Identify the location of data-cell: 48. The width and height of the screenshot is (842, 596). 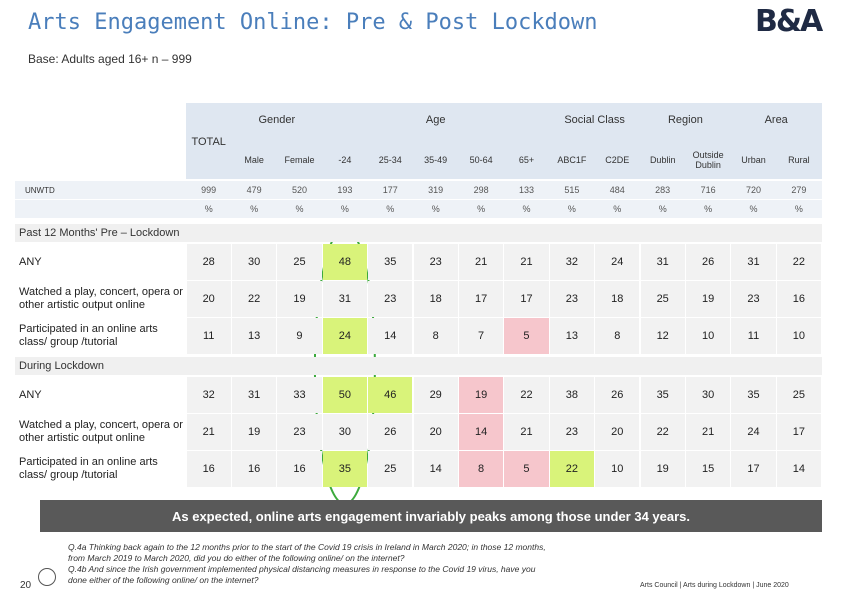
(345, 262).